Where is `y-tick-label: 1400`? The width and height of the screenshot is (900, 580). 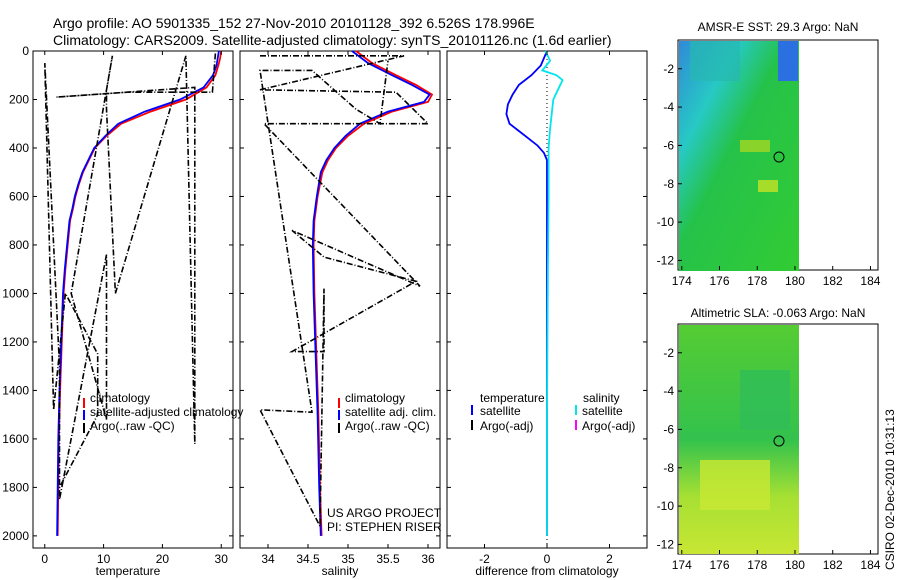 y-tick-label: 1400 is located at coordinates (15, 390).